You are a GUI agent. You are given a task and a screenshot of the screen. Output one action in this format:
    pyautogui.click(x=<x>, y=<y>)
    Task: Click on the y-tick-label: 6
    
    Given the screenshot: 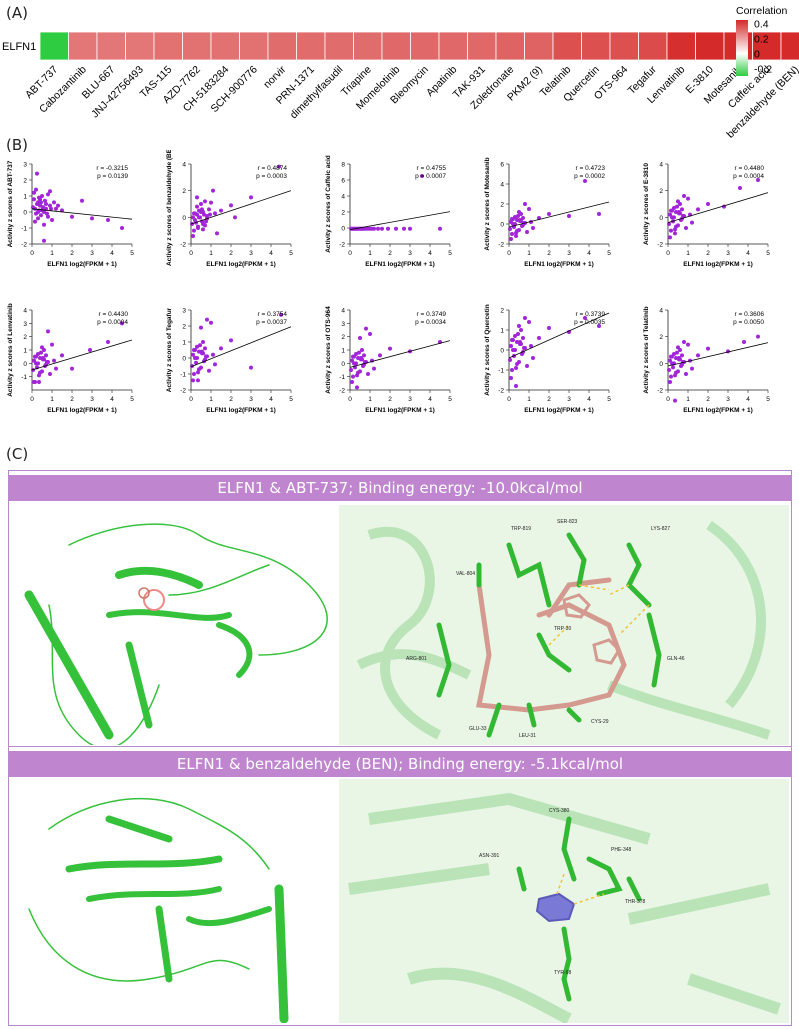 What is the action you would take?
    pyautogui.click(x=343, y=181)
    